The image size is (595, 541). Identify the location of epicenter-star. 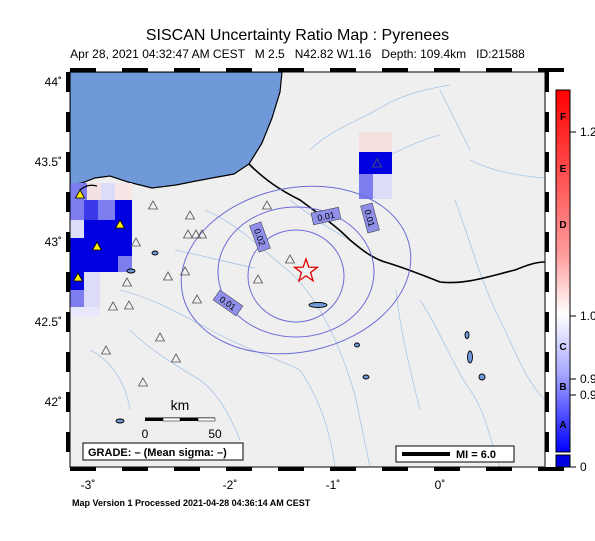
(306, 270).